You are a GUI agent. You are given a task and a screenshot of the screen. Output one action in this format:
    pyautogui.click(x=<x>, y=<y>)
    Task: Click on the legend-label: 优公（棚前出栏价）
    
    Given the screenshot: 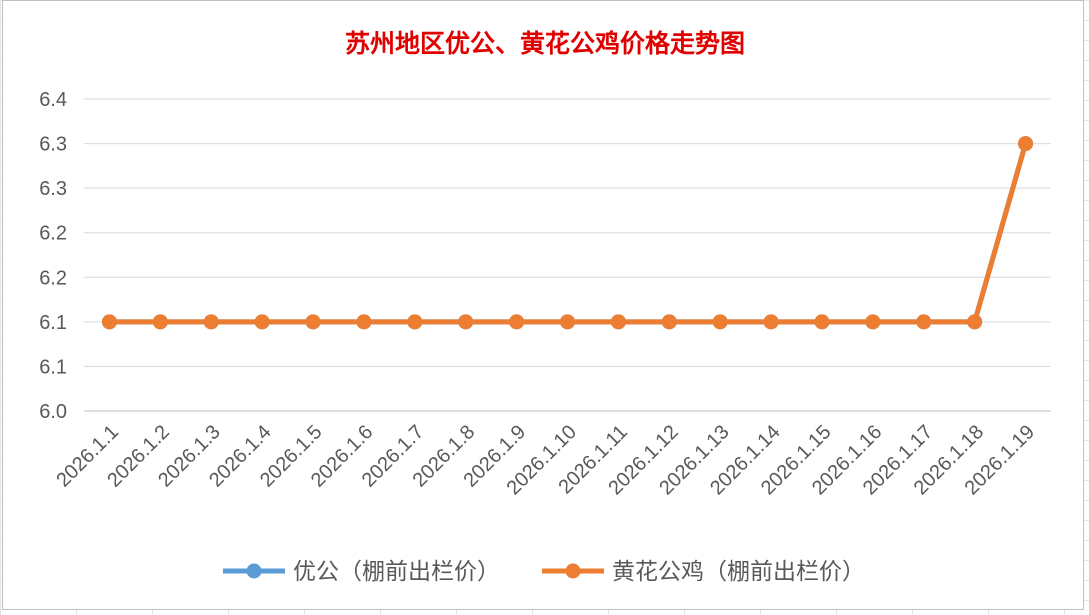 What is the action you would take?
    pyautogui.click(x=396, y=572)
    